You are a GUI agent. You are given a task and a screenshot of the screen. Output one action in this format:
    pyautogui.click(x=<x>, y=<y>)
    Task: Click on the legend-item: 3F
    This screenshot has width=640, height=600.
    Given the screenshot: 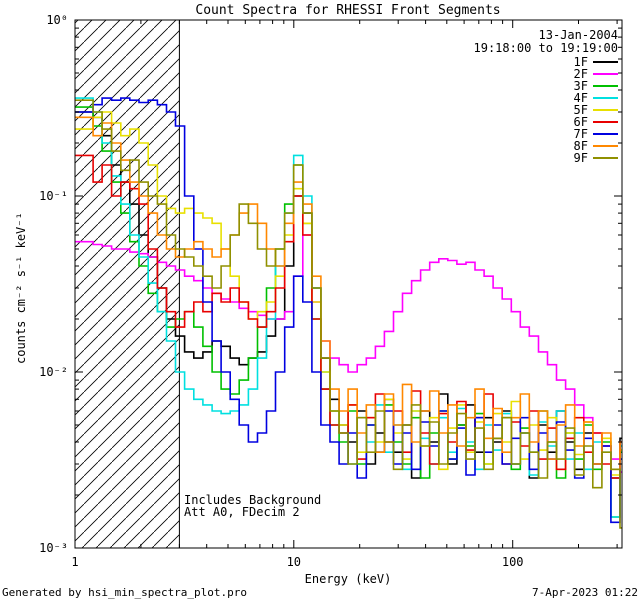 What is the action you would take?
    pyautogui.click(x=596, y=86)
    